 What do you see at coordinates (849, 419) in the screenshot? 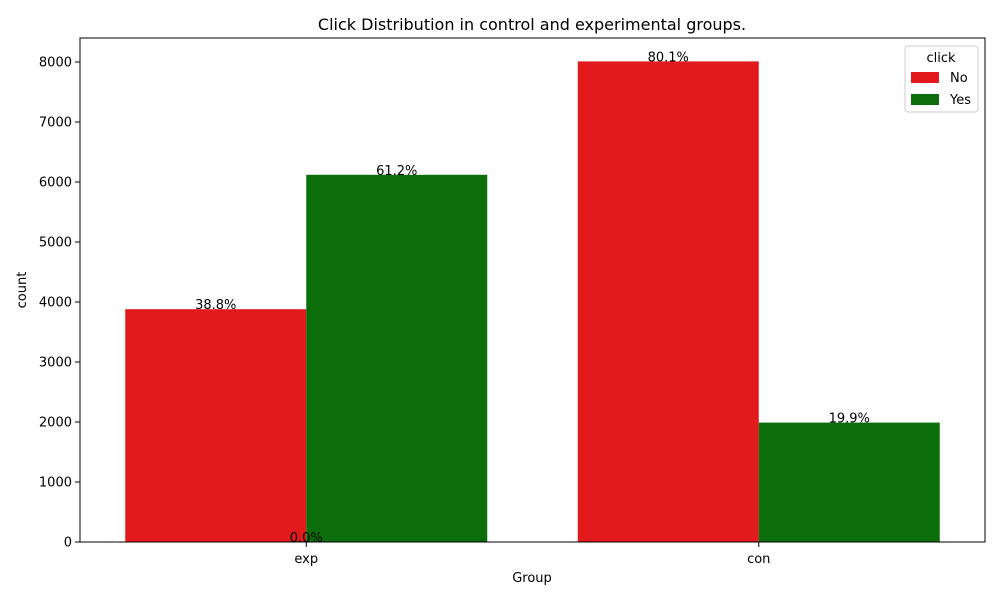
I see `bar-value-label: 19.9%` at bounding box center [849, 419].